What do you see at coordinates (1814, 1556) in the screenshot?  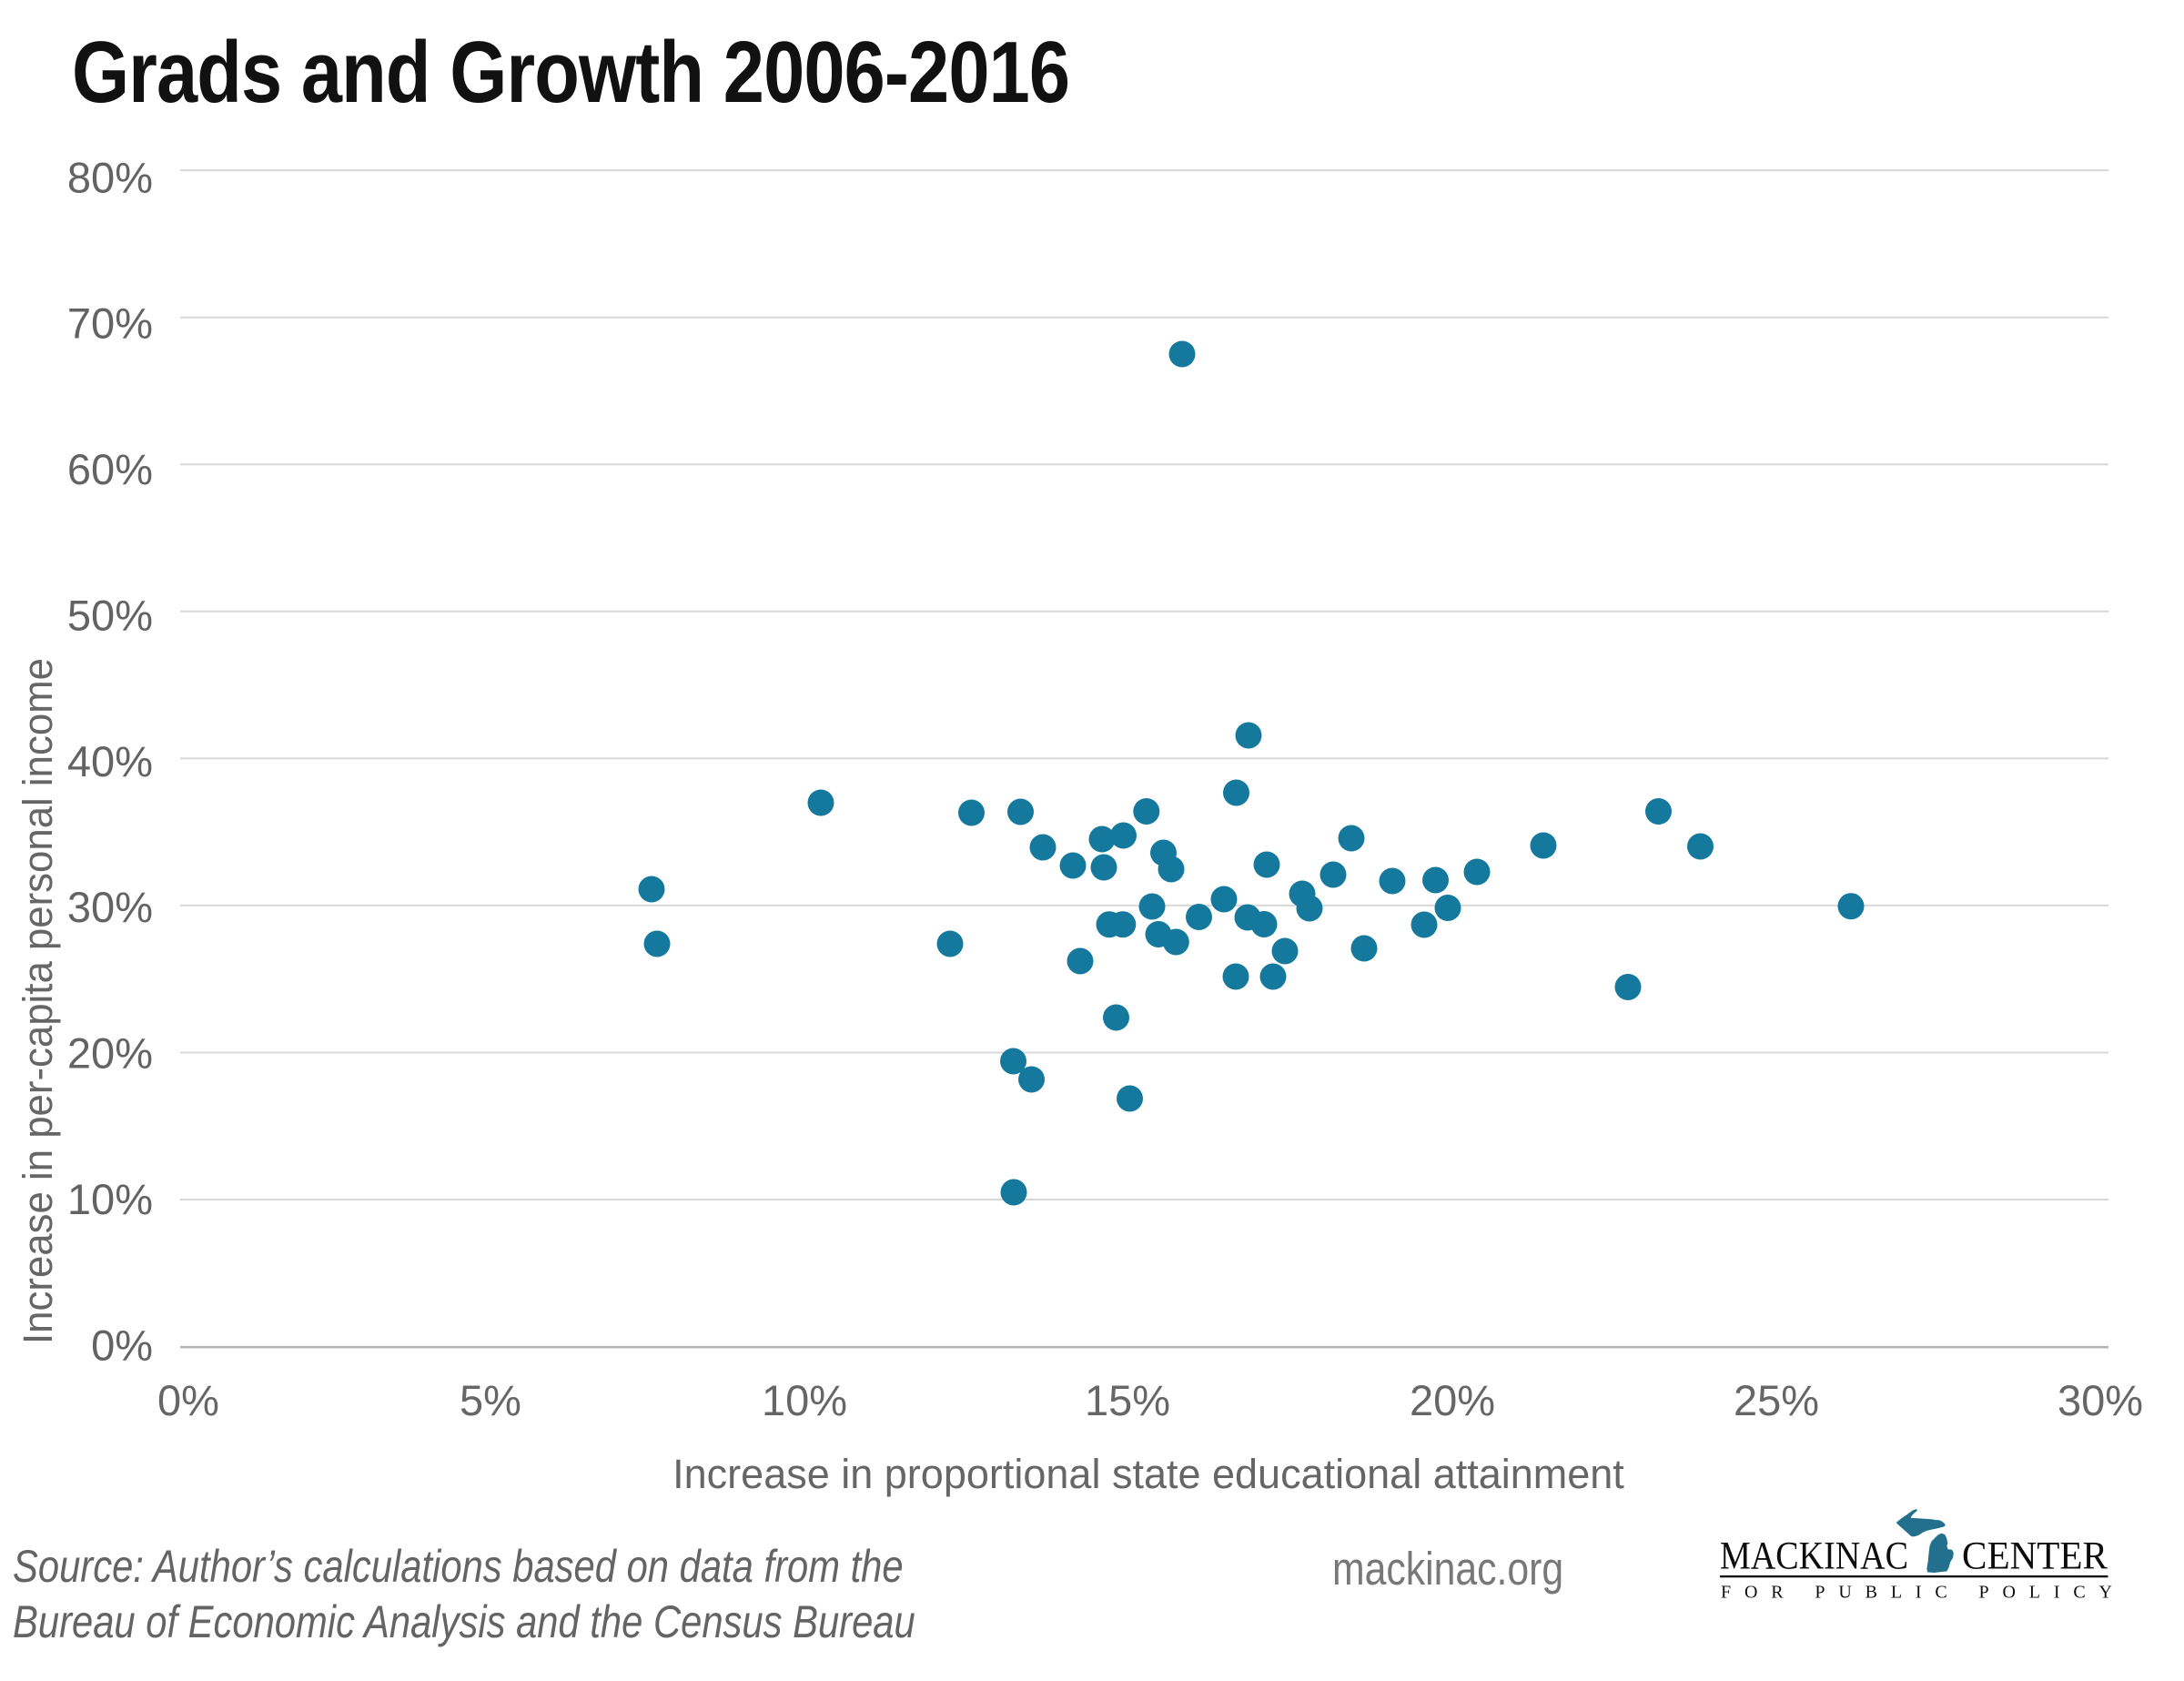 I see `svg-text: MACKINAC` at bounding box center [1814, 1556].